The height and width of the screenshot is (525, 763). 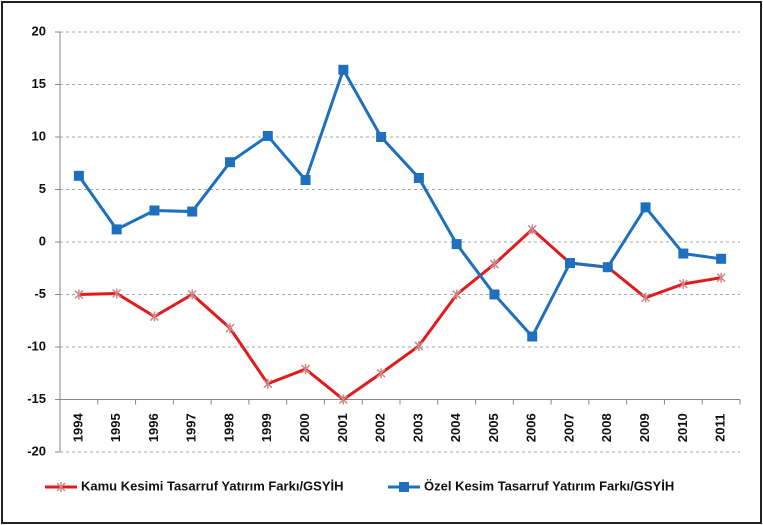 What do you see at coordinates (266, 427) in the screenshot?
I see `x-tick-label: 1999` at bounding box center [266, 427].